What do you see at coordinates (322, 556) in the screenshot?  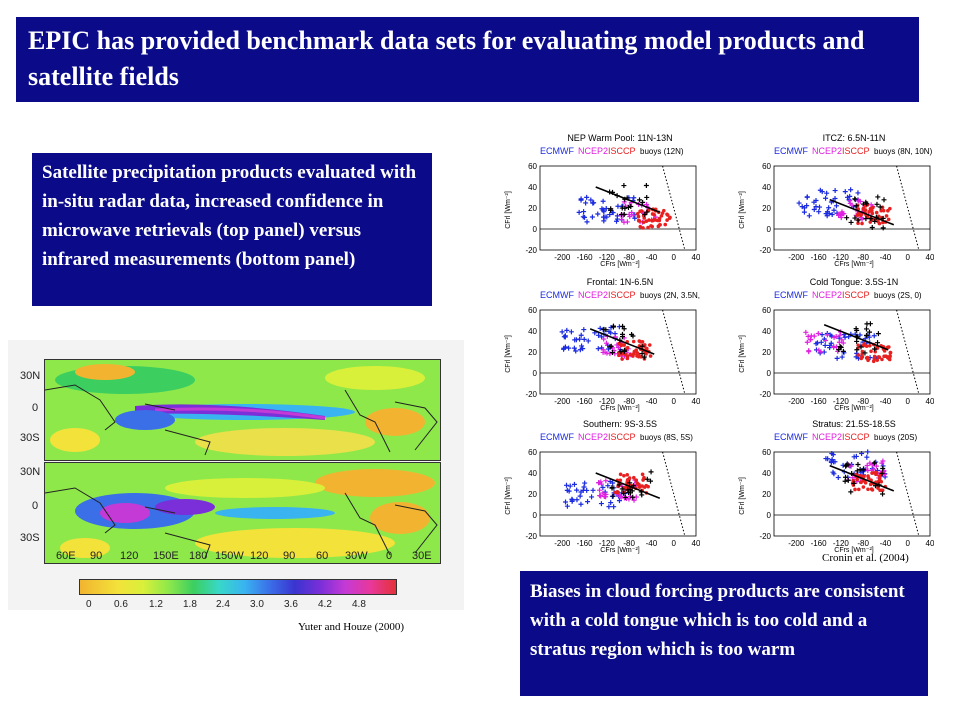 I see `lon-label: 60` at bounding box center [322, 556].